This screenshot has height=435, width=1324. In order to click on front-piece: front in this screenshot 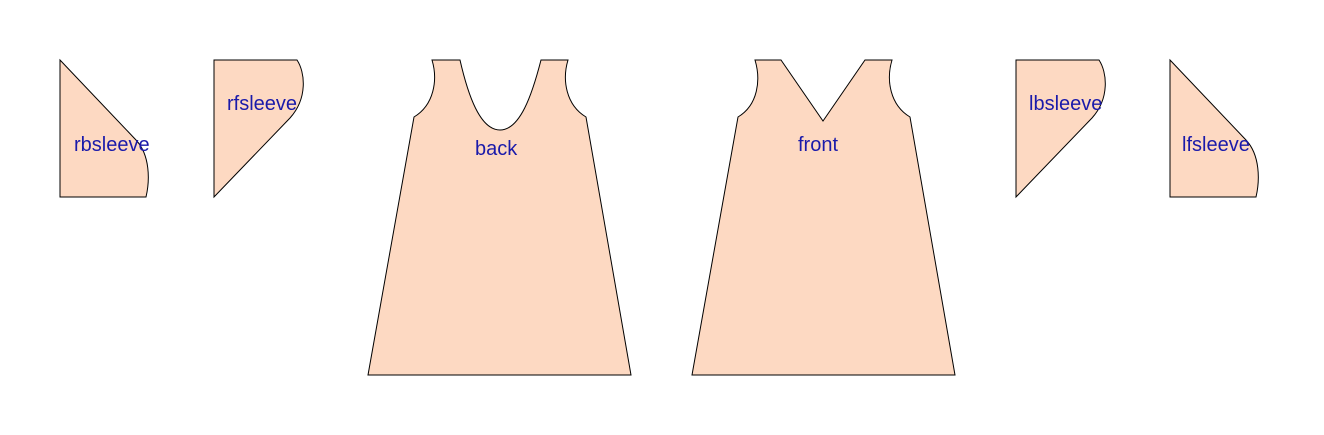, I will do `click(823, 217)`.